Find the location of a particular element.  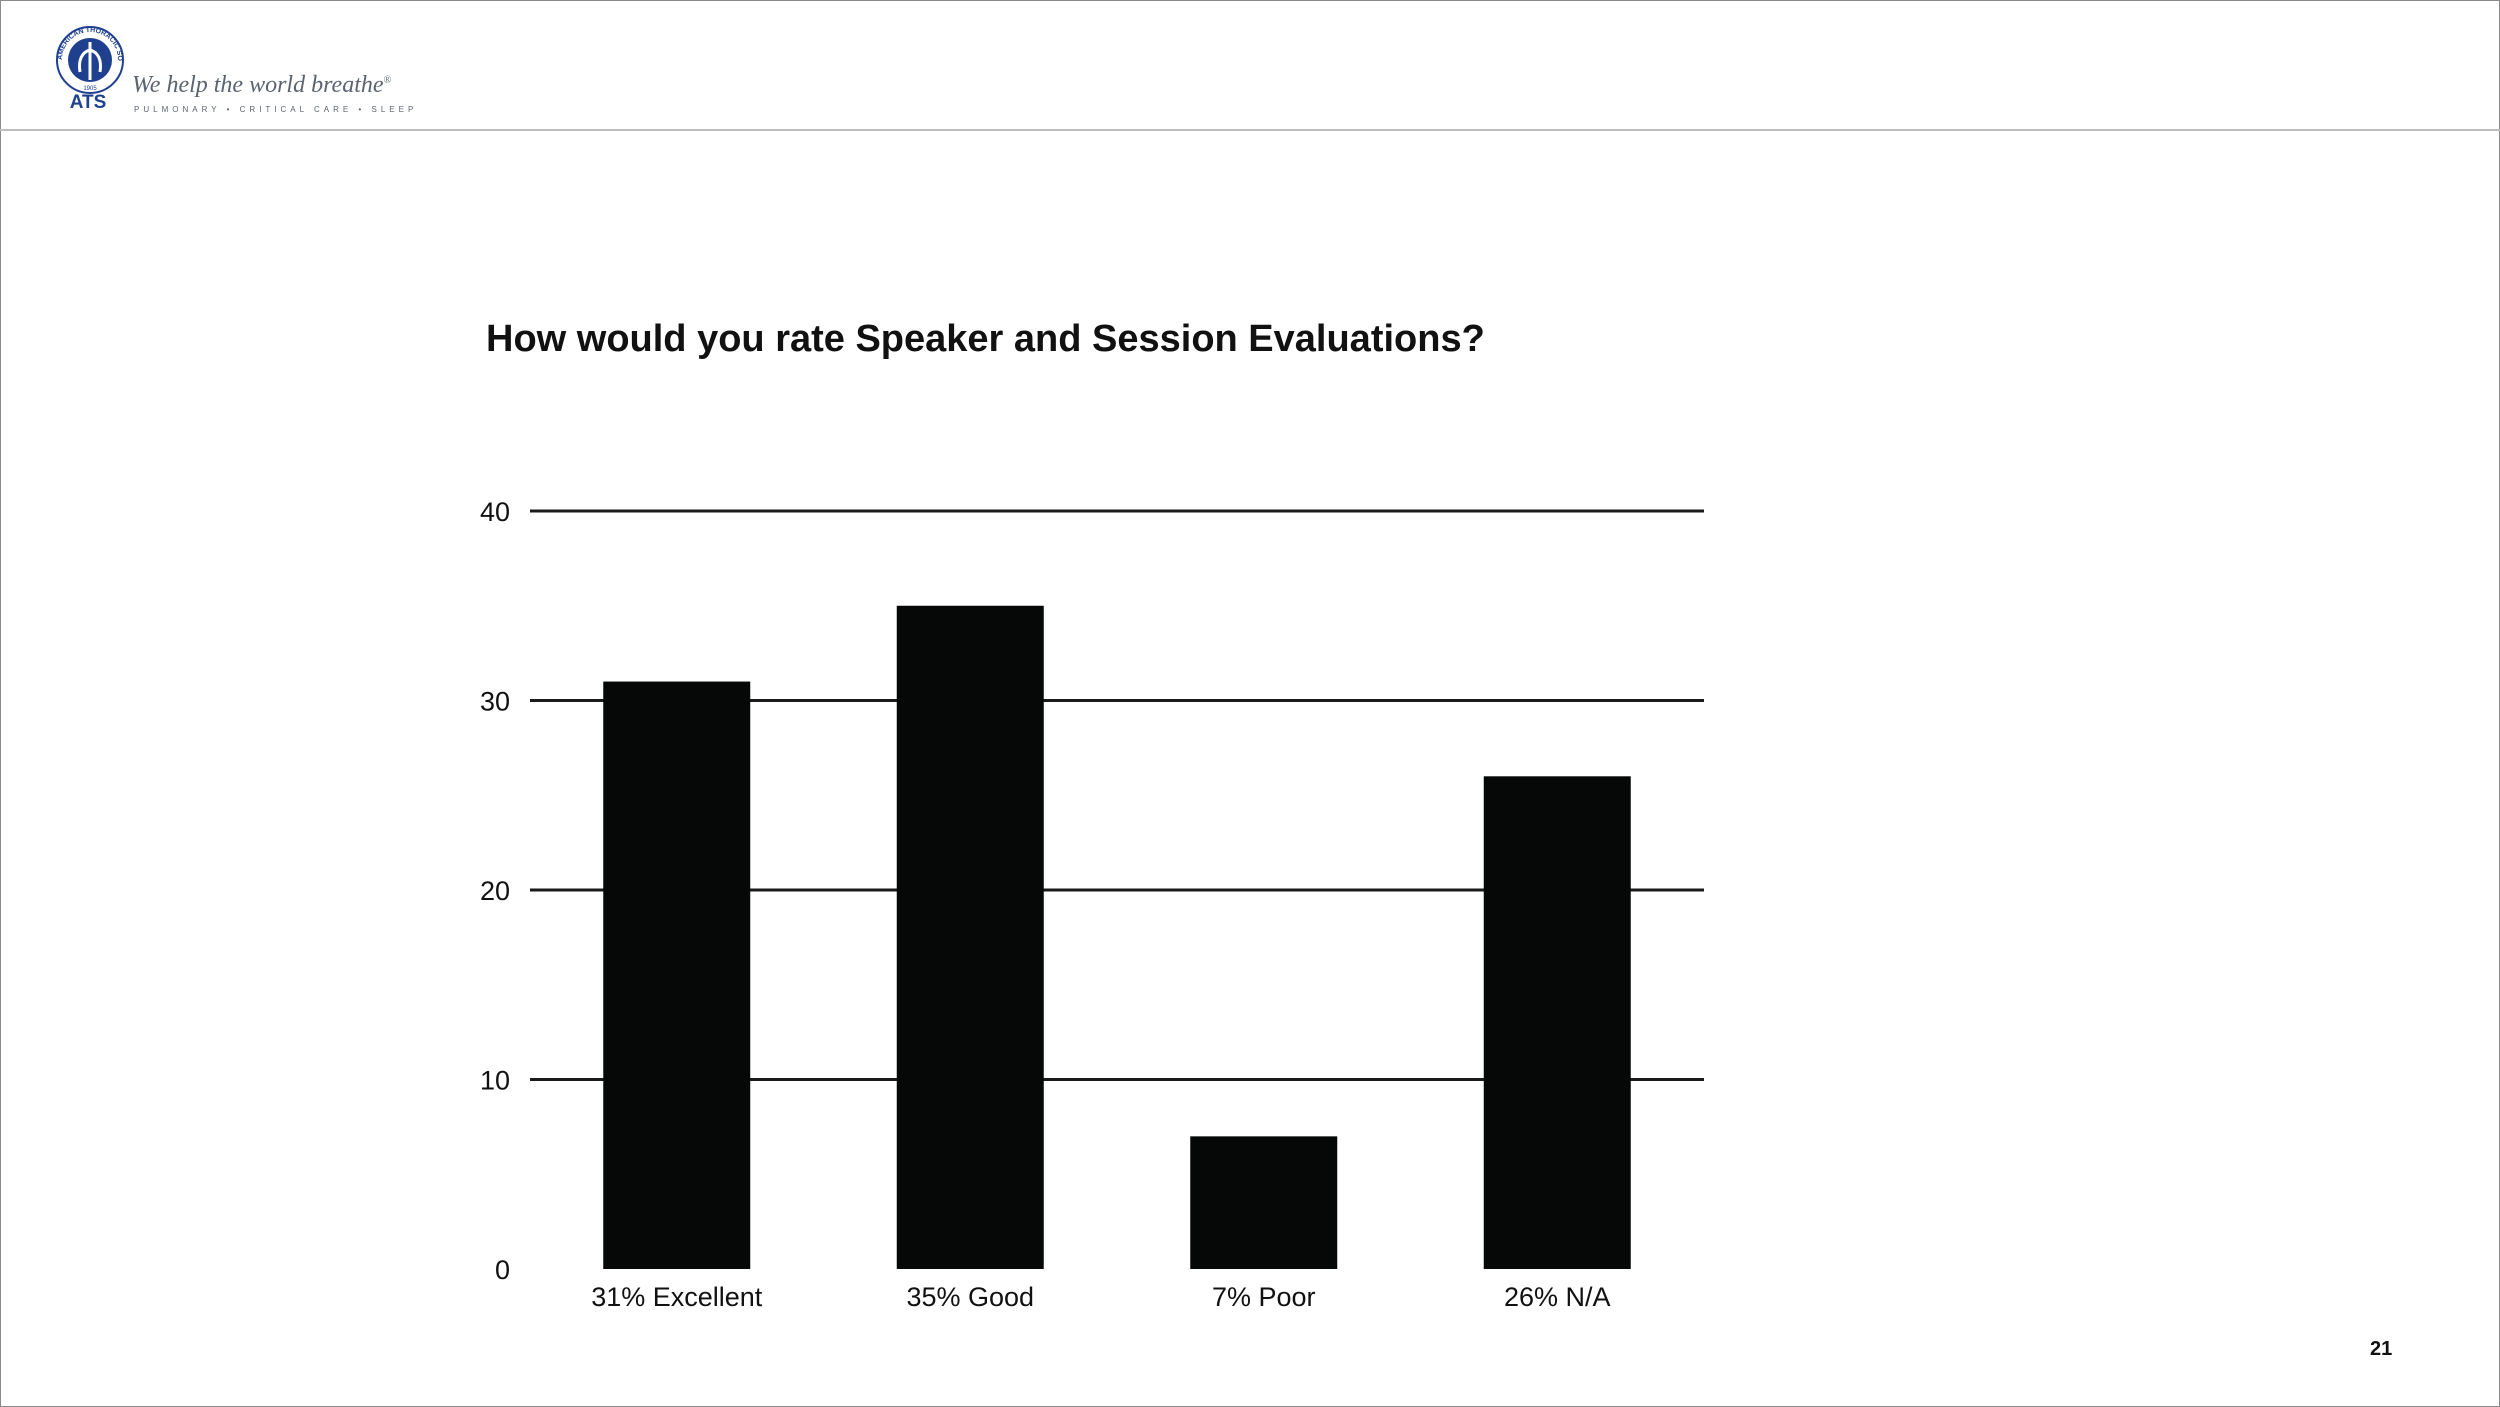

x-category-label: 7% Poor is located at coordinates (1264, 1297).